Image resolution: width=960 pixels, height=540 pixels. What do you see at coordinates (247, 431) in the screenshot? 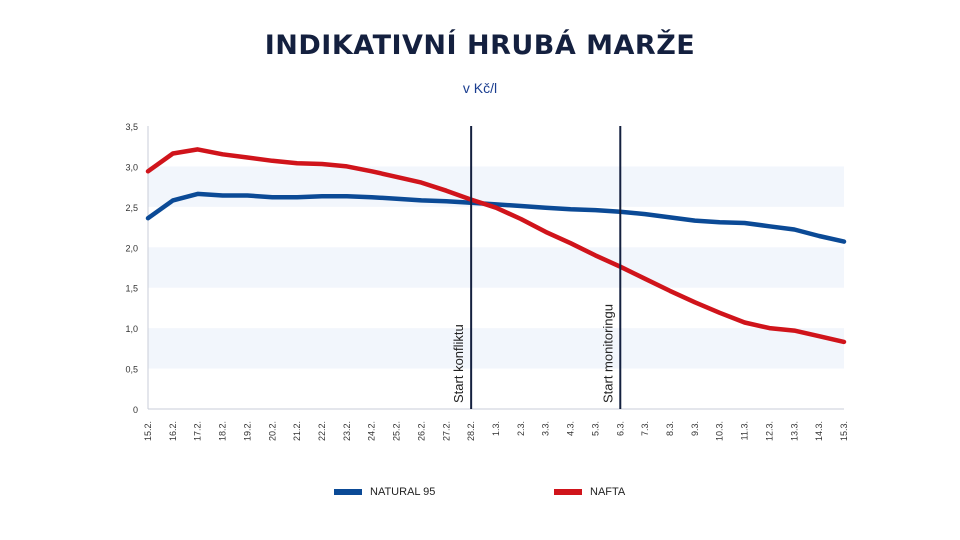
I see `x-tick-label: 19.2.` at bounding box center [247, 431].